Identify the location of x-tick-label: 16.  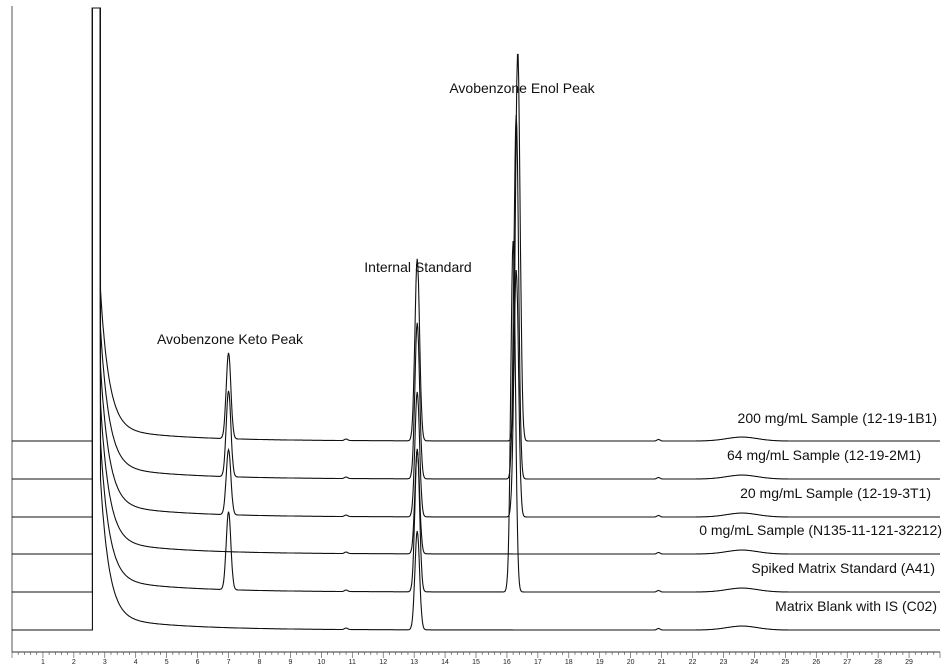
(507, 662).